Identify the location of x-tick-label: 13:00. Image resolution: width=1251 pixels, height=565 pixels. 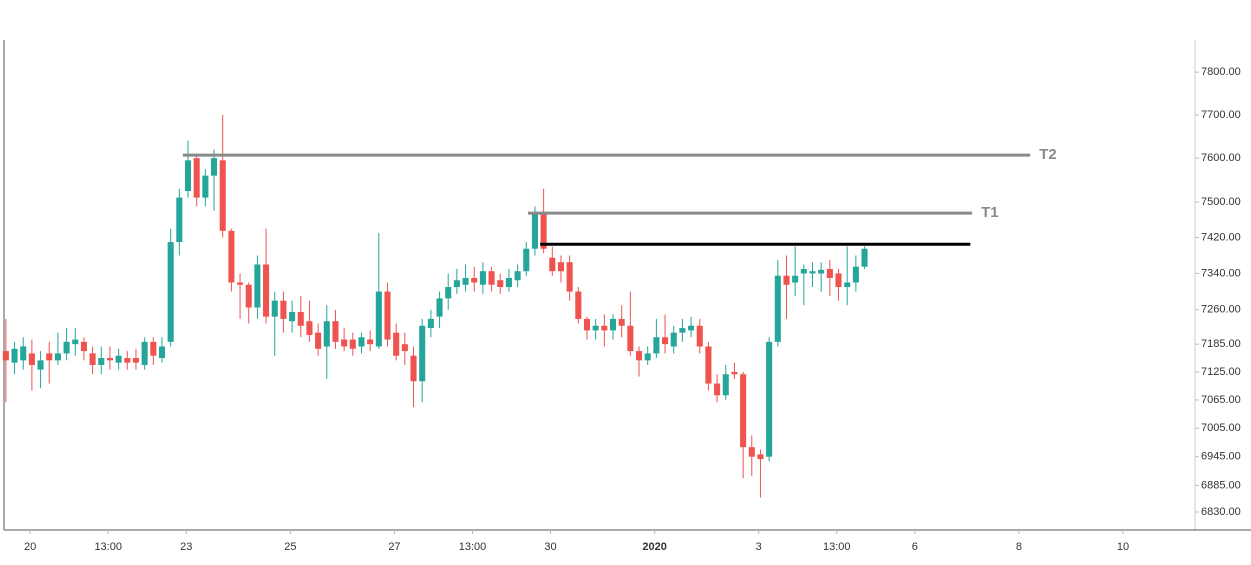
(108, 547).